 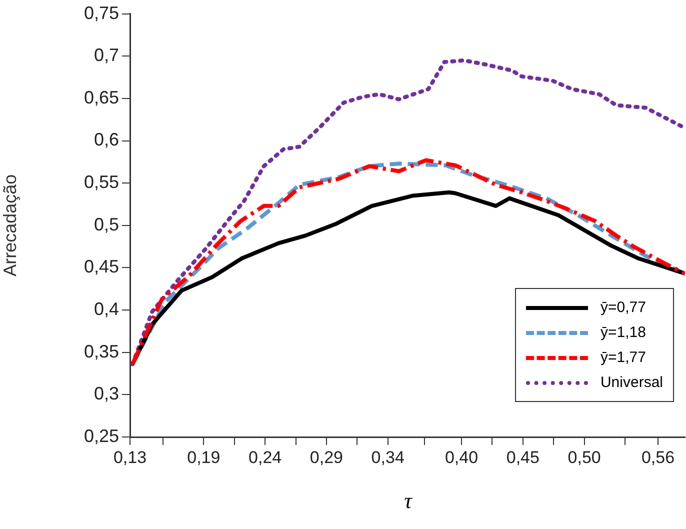 What do you see at coordinates (265, 457) in the screenshot?
I see `x-tick-label: 0,24` at bounding box center [265, 457].